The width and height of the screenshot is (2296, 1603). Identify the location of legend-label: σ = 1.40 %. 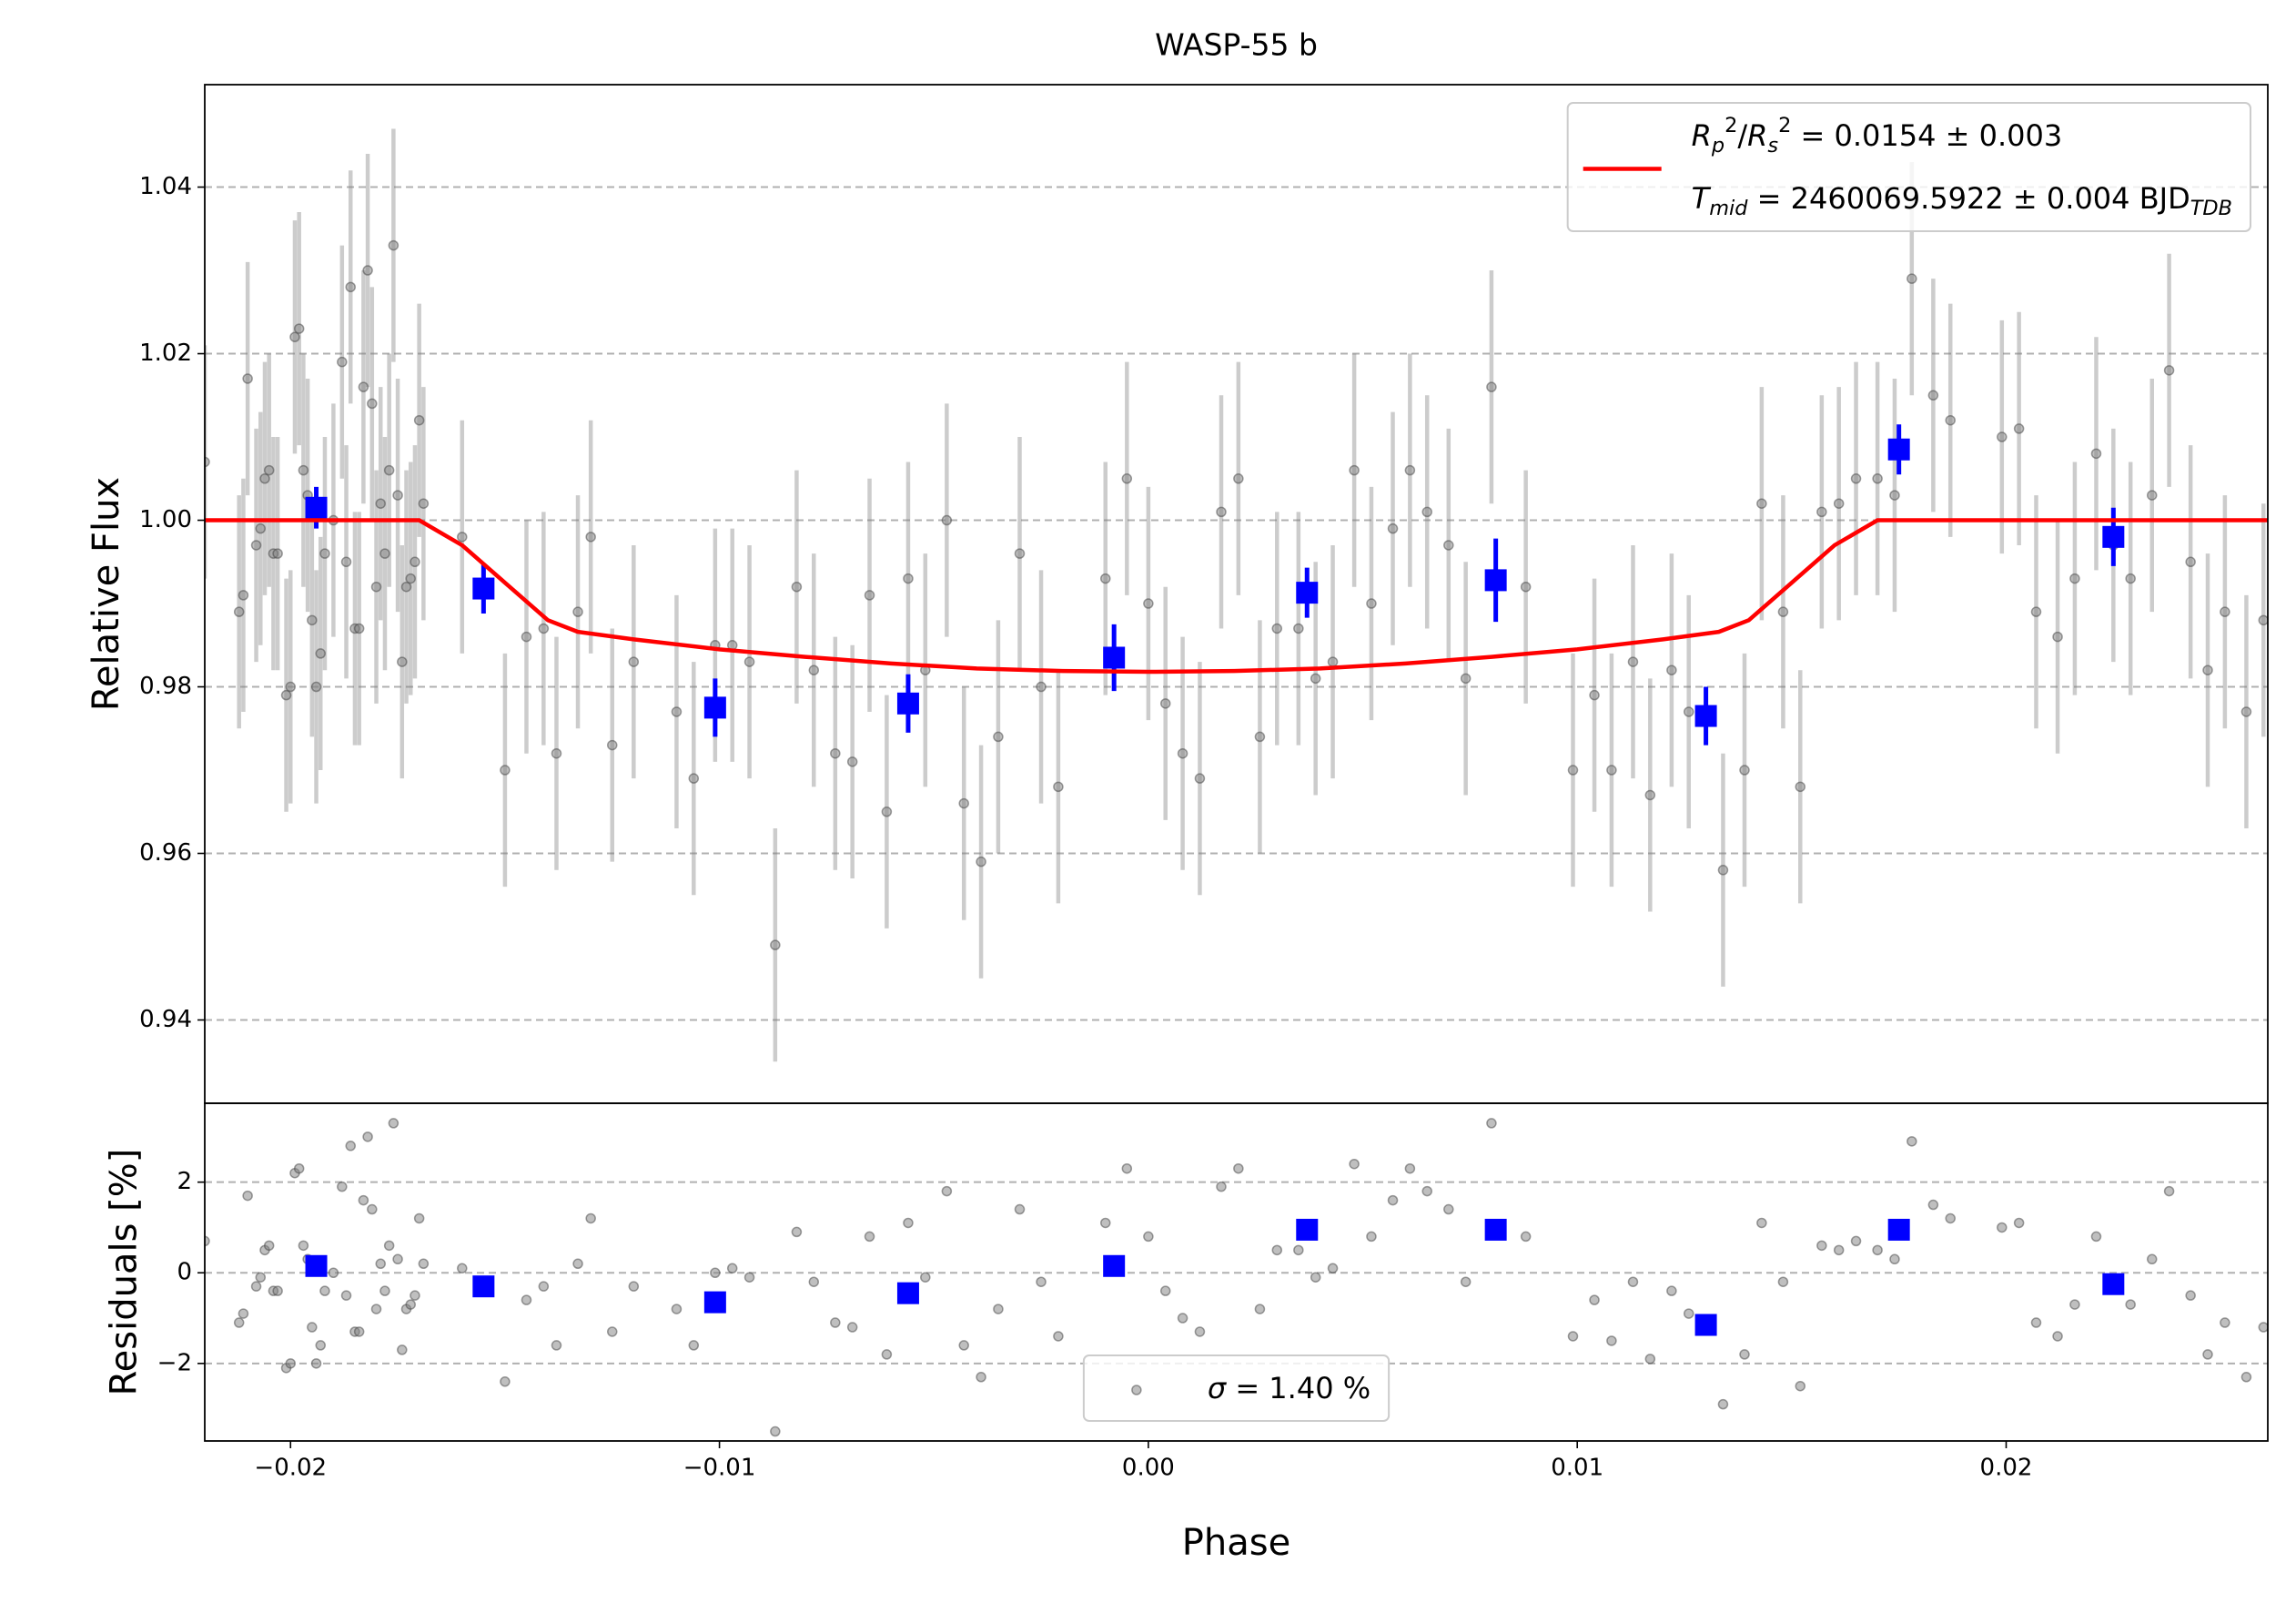
(1289, 1388).